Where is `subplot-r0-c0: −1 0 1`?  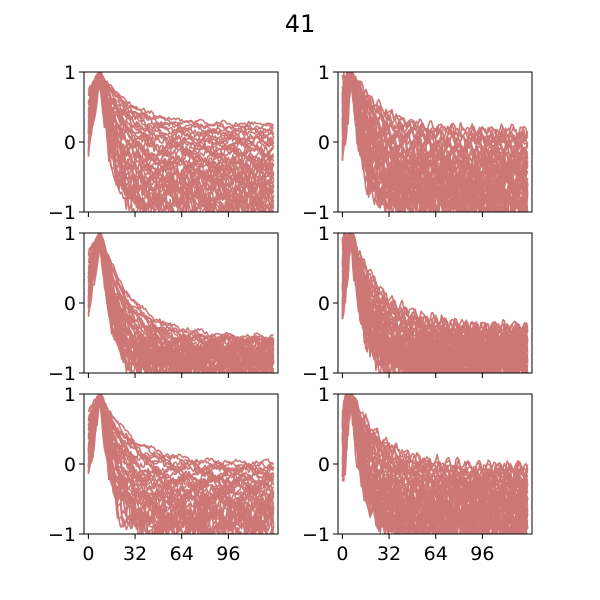
subplot-r0-c0: −1 0 1 is located at coordinates (163, 143).